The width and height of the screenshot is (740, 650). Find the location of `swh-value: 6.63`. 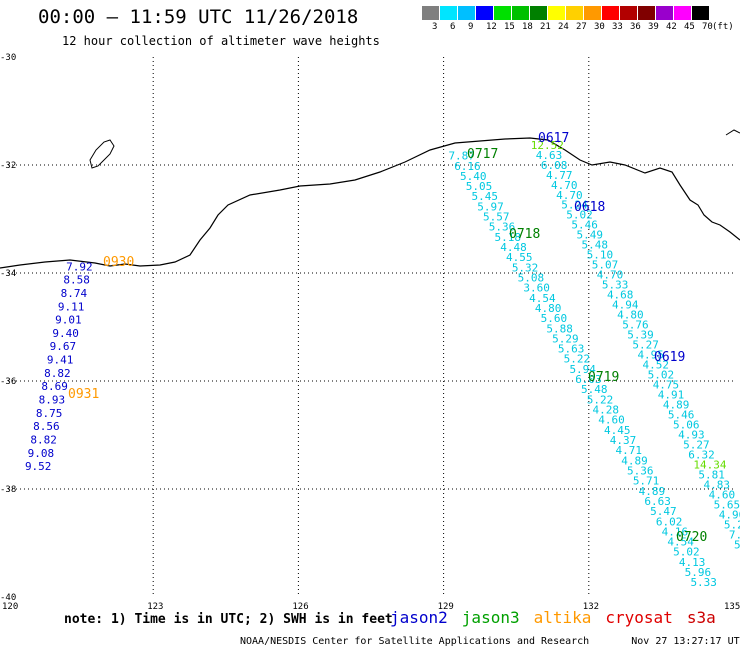

swh-value: 6.63 is located at coordinates (657, 501).